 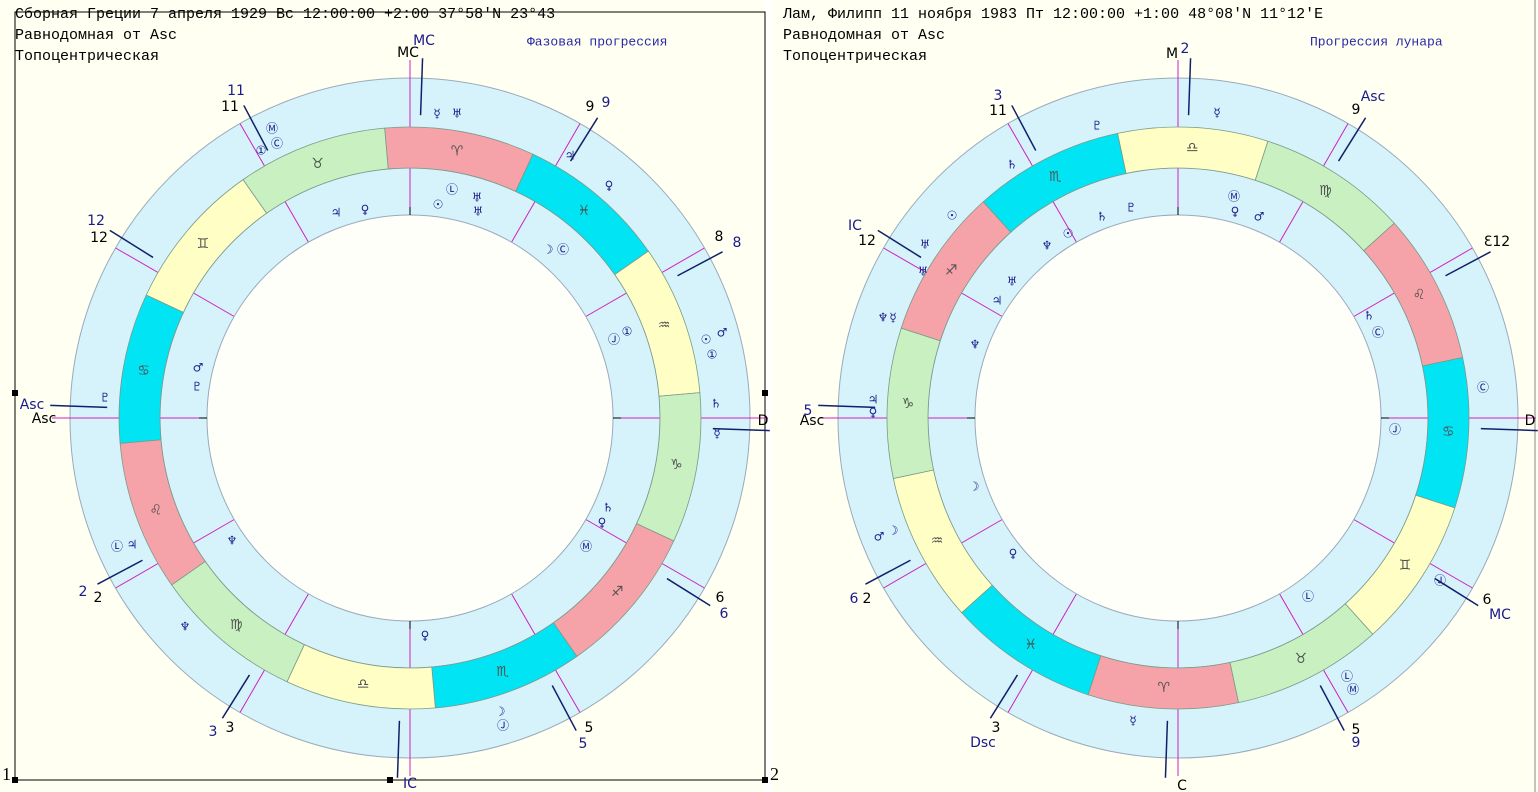 What do you see at coordinates (1530, 421) in the screenshot?
I see `axis-label: D` at bounding box center [1530, 421].